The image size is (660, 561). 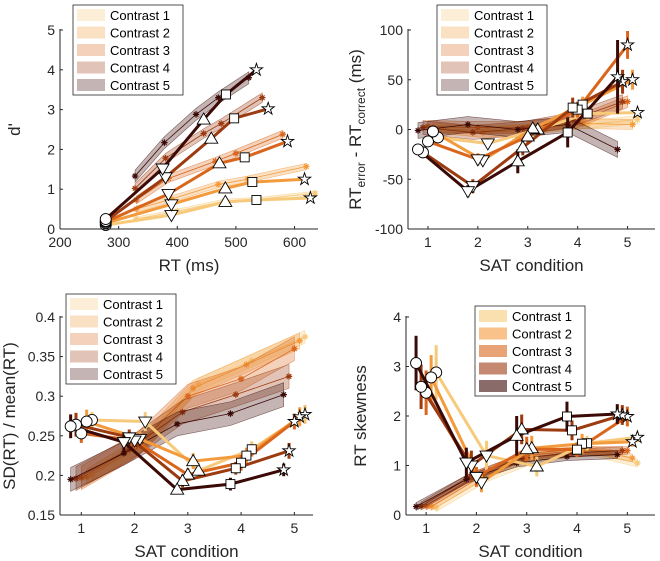 What do you see at coordinates (133, 374) in the screenshot?
I see `legend-label: Contrast 5` at bounding box center [133, 374].